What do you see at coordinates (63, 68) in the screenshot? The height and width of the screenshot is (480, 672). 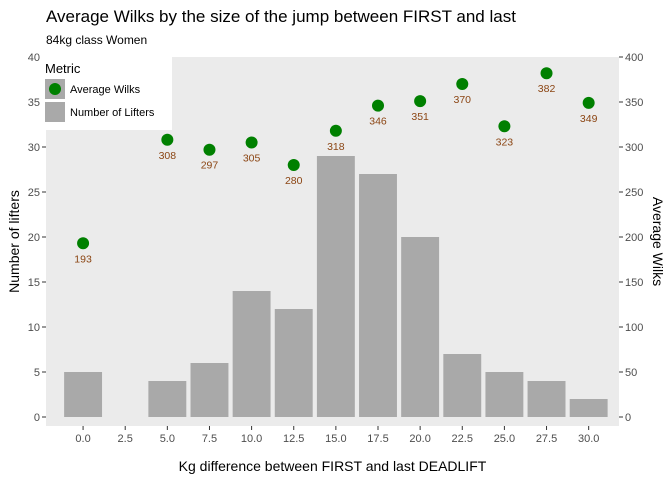 I see `legend-title: Metric` at bounding box center [63, 68].